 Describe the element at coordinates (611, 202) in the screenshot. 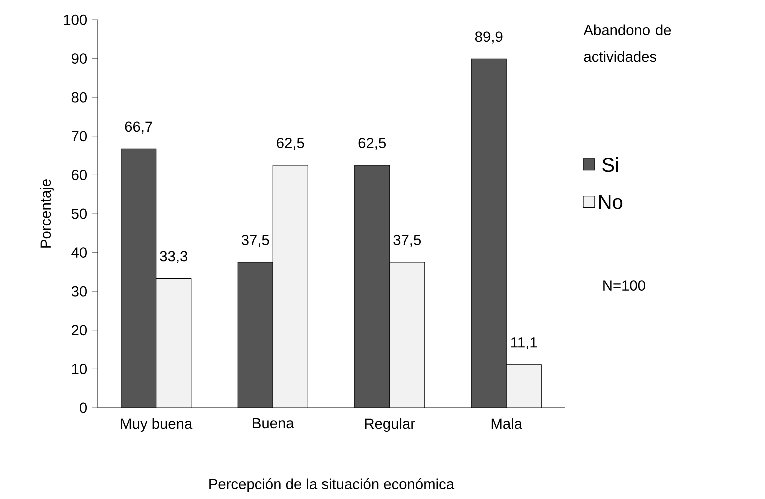

I see `legend-label: No` at that location.